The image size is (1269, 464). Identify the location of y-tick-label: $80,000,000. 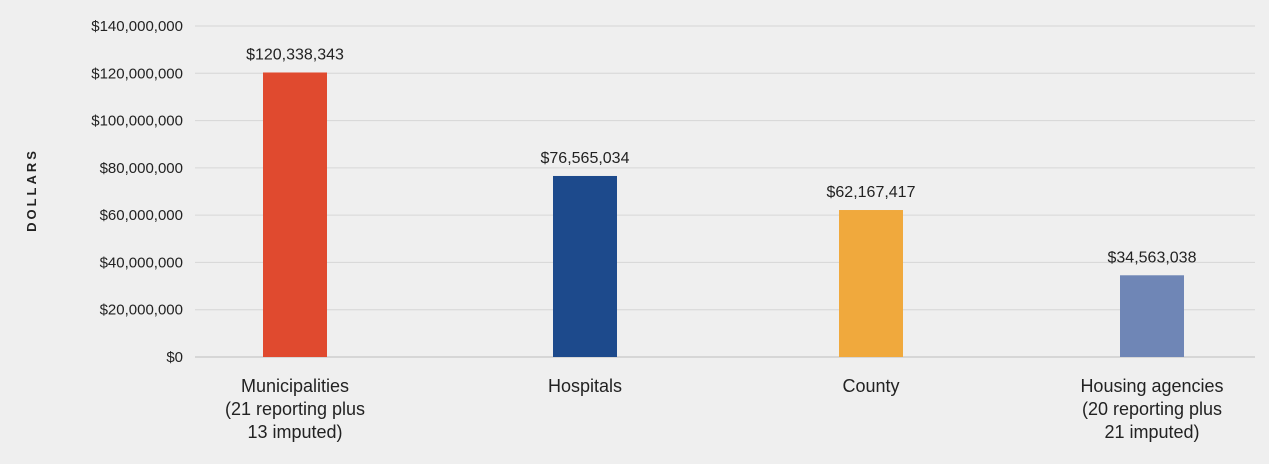
(141, 168).